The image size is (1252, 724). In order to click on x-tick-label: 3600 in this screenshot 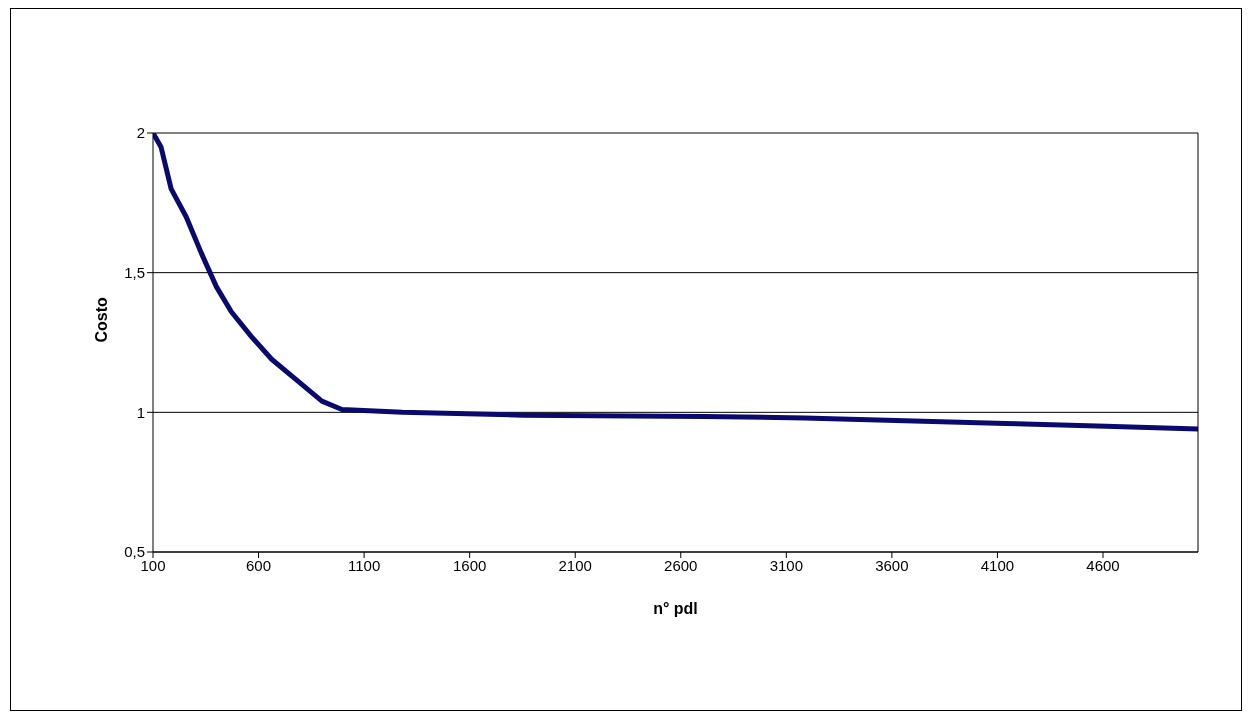, I will do `click(892, 565)`.